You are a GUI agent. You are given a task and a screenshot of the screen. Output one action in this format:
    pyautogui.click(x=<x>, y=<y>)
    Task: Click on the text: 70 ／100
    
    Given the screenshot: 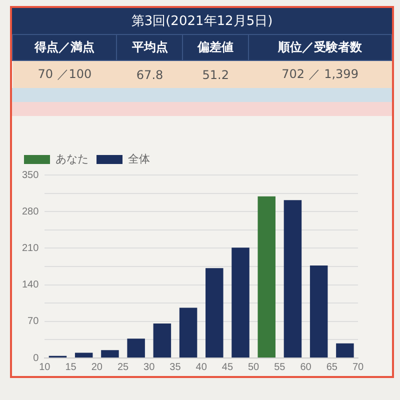 What is the action you would take?
    pyautogui.click(x=64, y=74)
    